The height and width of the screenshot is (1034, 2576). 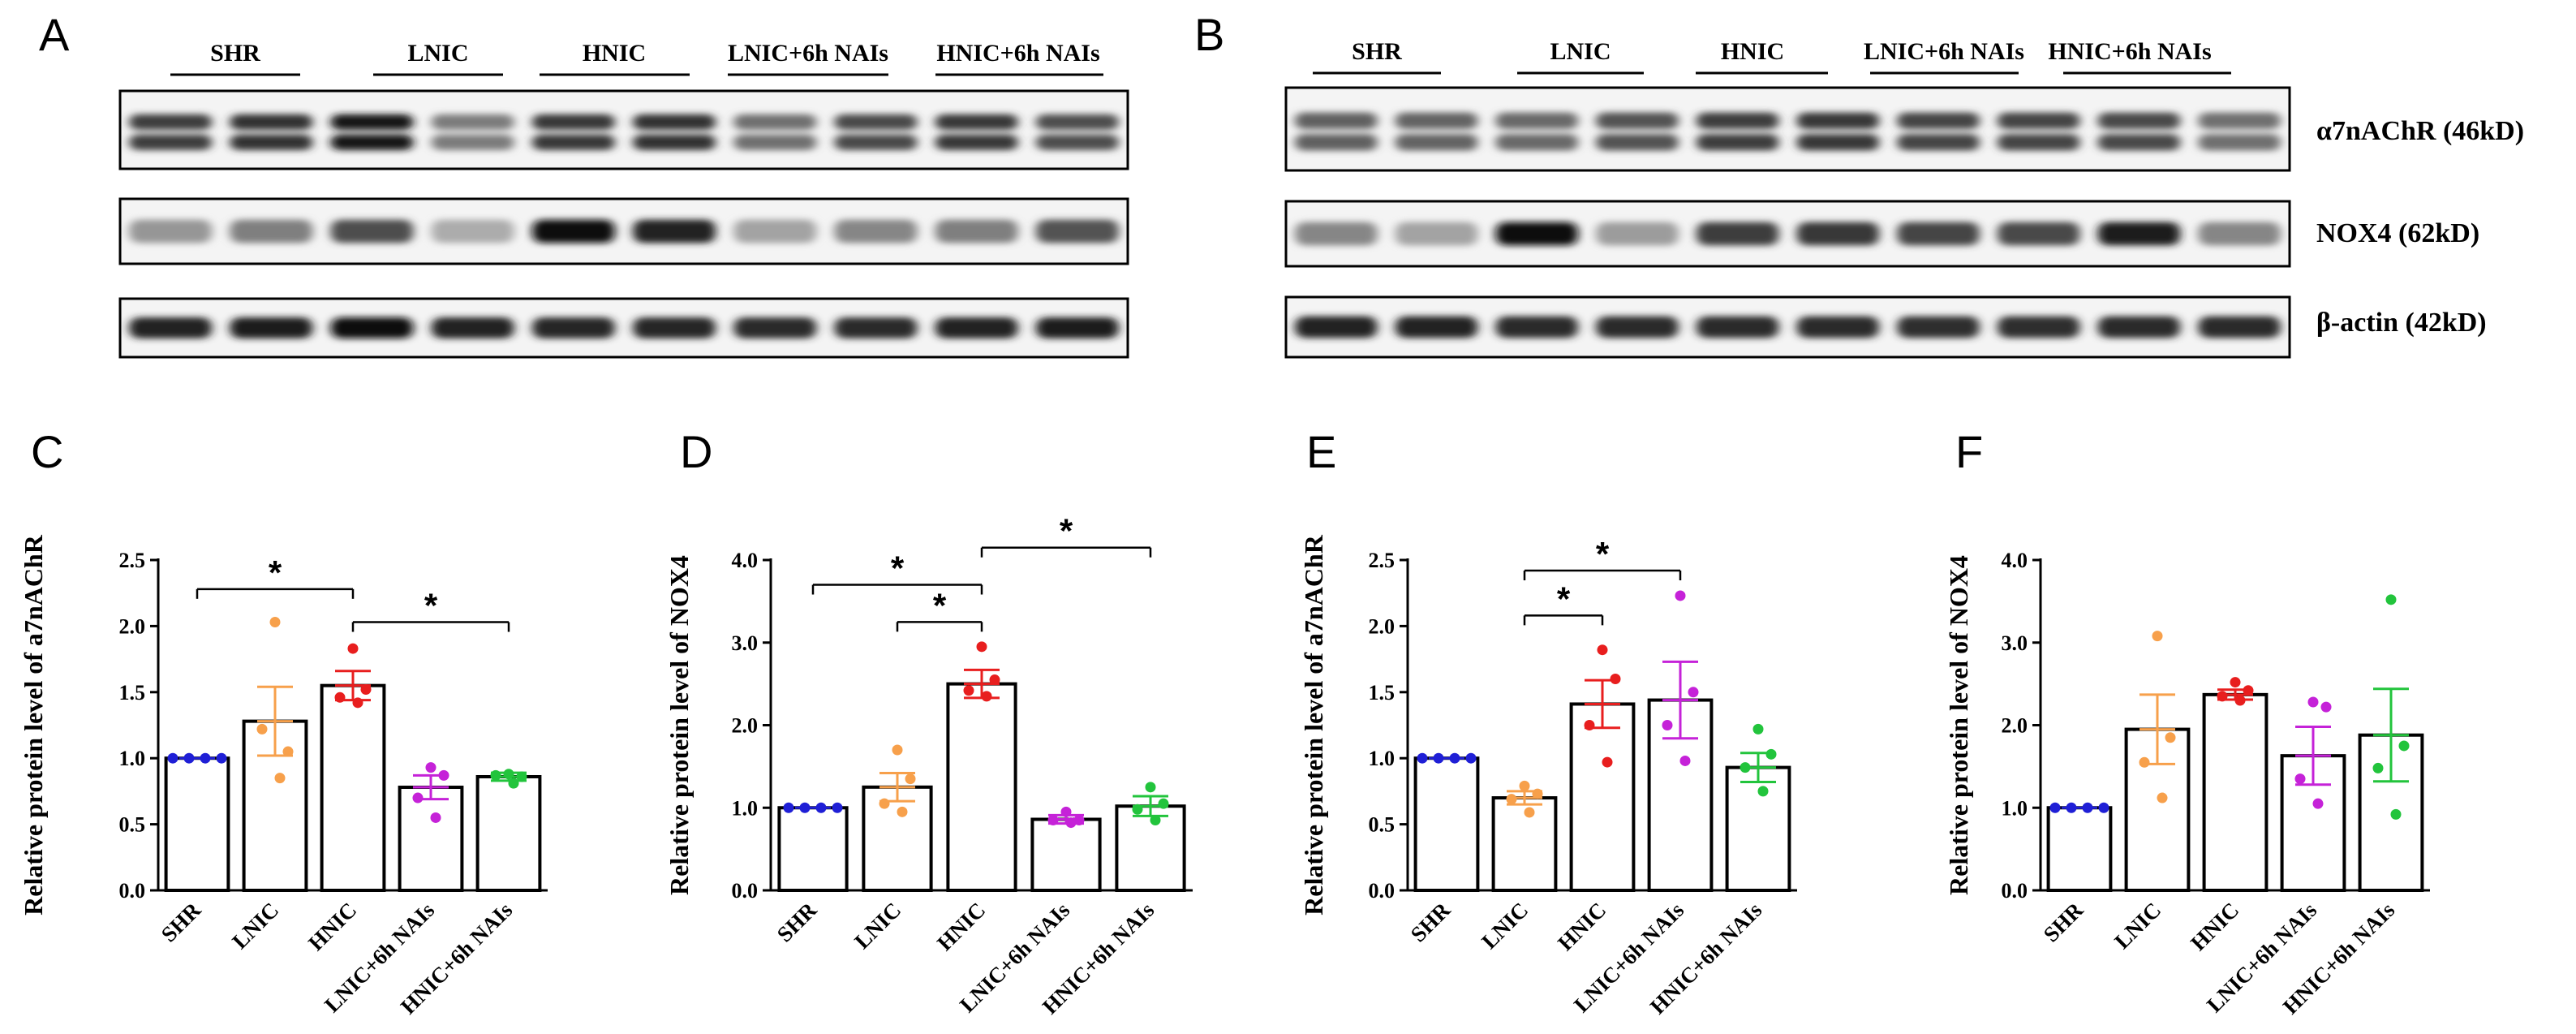 I want to click on y-tick-label: 0.0, so click(x=132, y=891).